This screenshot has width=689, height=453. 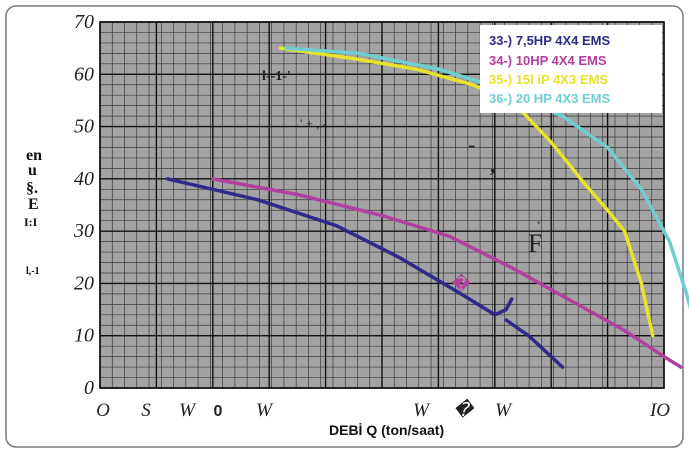 What do you see at coordinates (552, 271) in the screenshot?
I see `scan-artifact: - -` at bounding box center [552, 271].